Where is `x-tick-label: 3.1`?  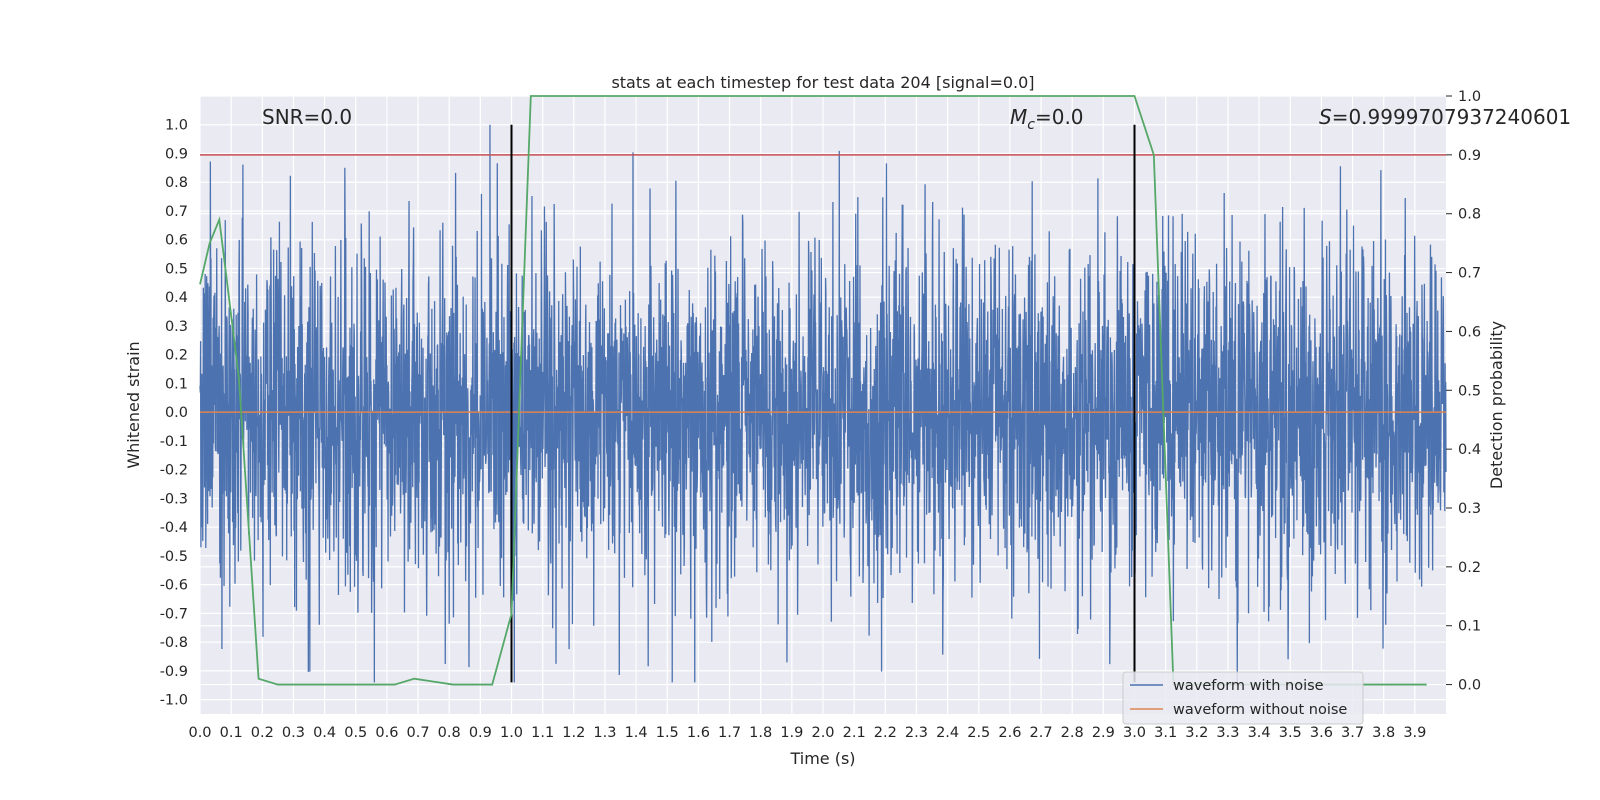
x-tick-label: 3.1 is located at coordinates (1165, 733).